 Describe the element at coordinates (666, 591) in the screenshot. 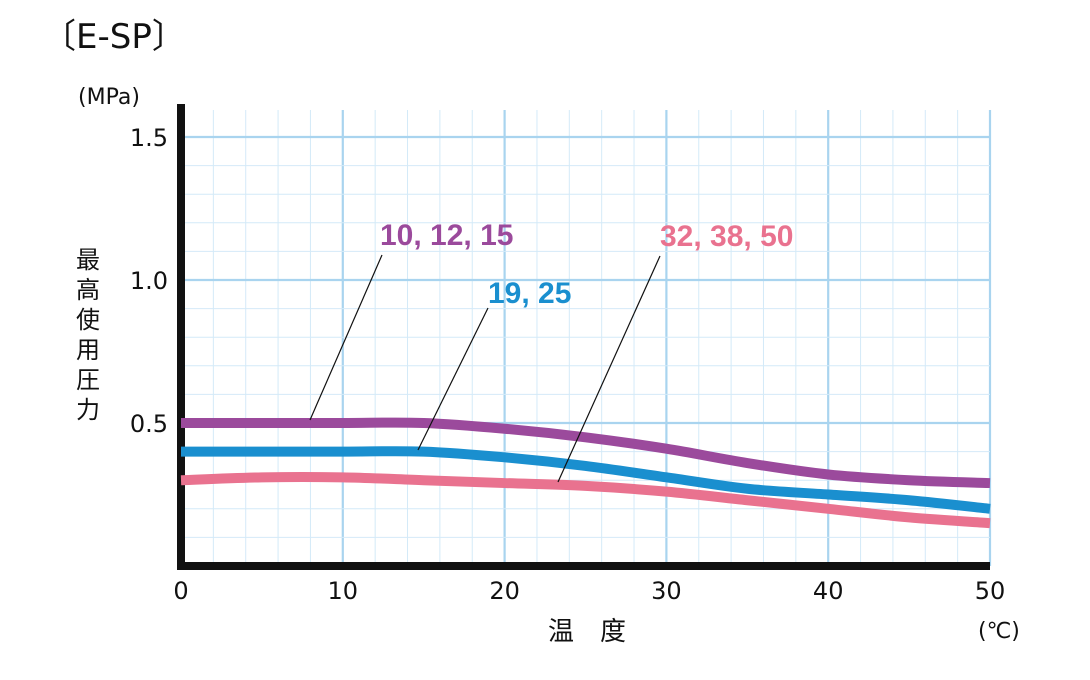

I see `x-tick-label: 30` at that location.